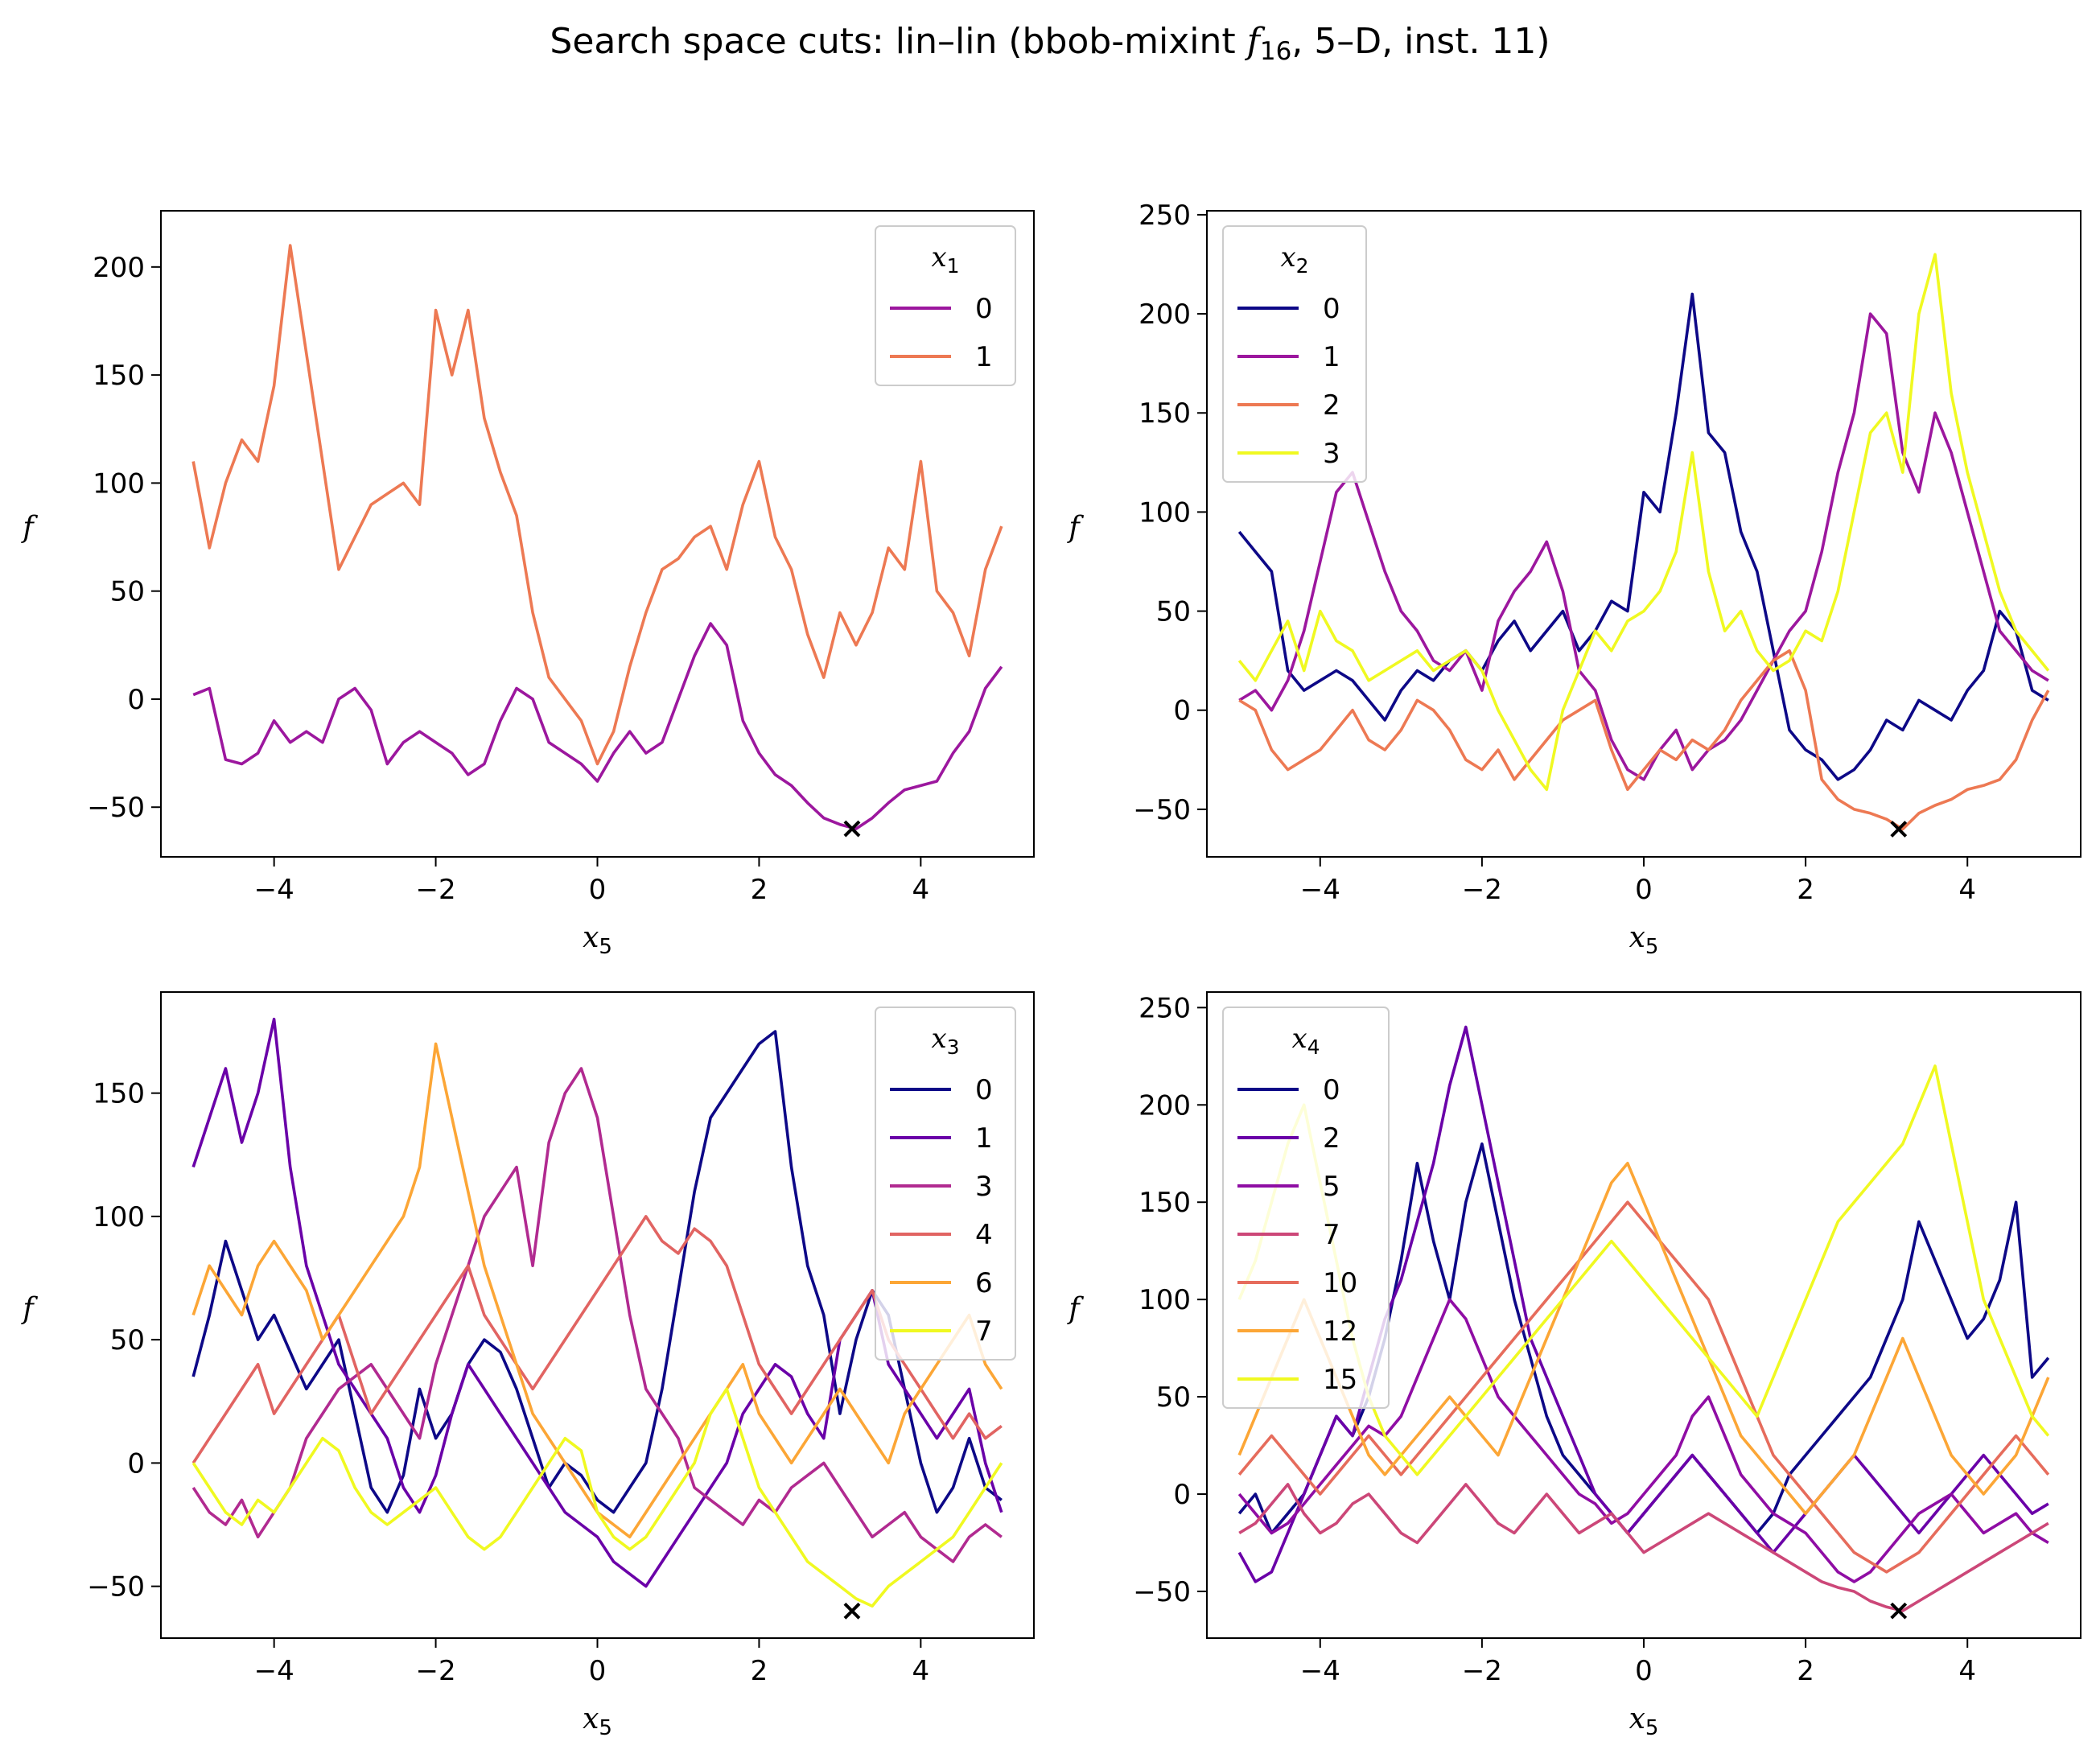  What do you see at coordinates (1182, 1495) in the screenshot?
I see `y-tick-label: 0` at bounding box center [1182, 1495].